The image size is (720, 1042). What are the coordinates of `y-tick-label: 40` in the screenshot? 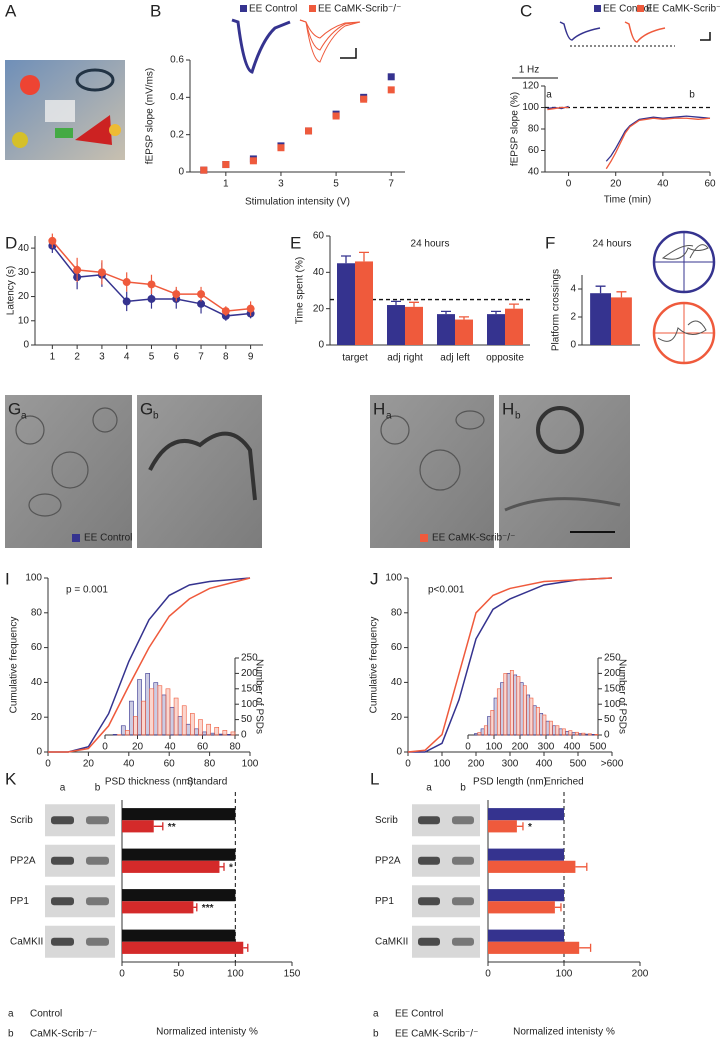 It's located at (534, 172).